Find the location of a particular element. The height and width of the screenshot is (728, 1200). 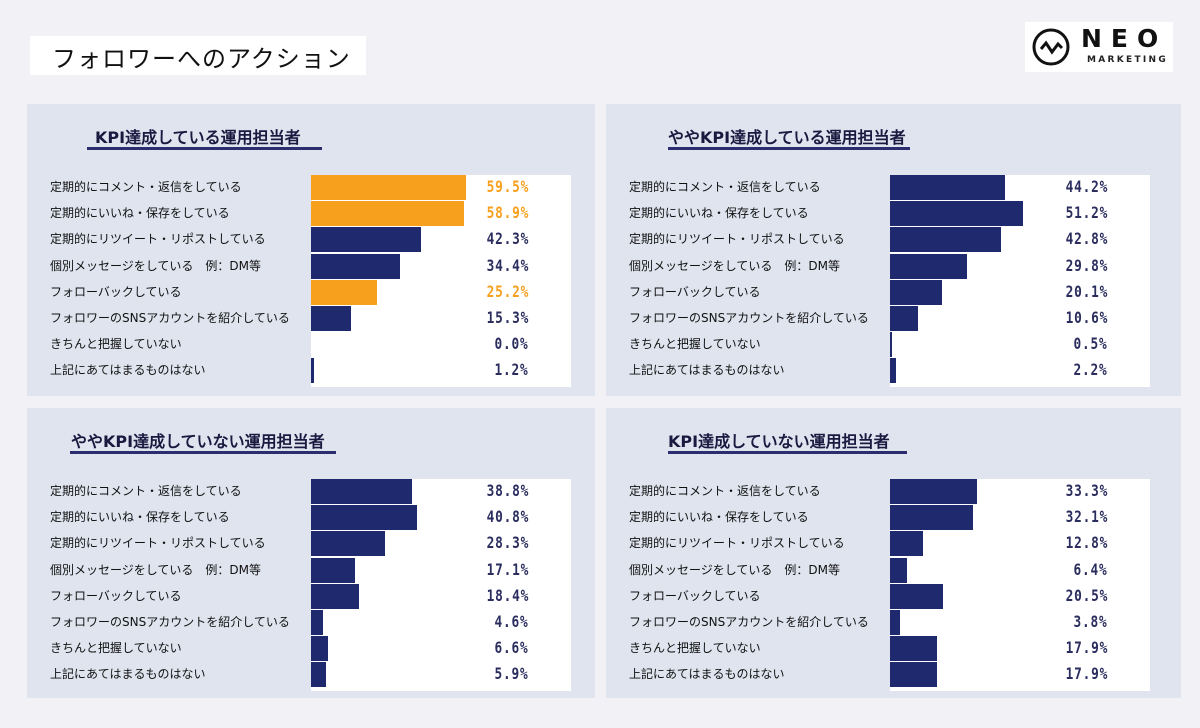

logo-name: NEO is located at coordinates (1124, 38).